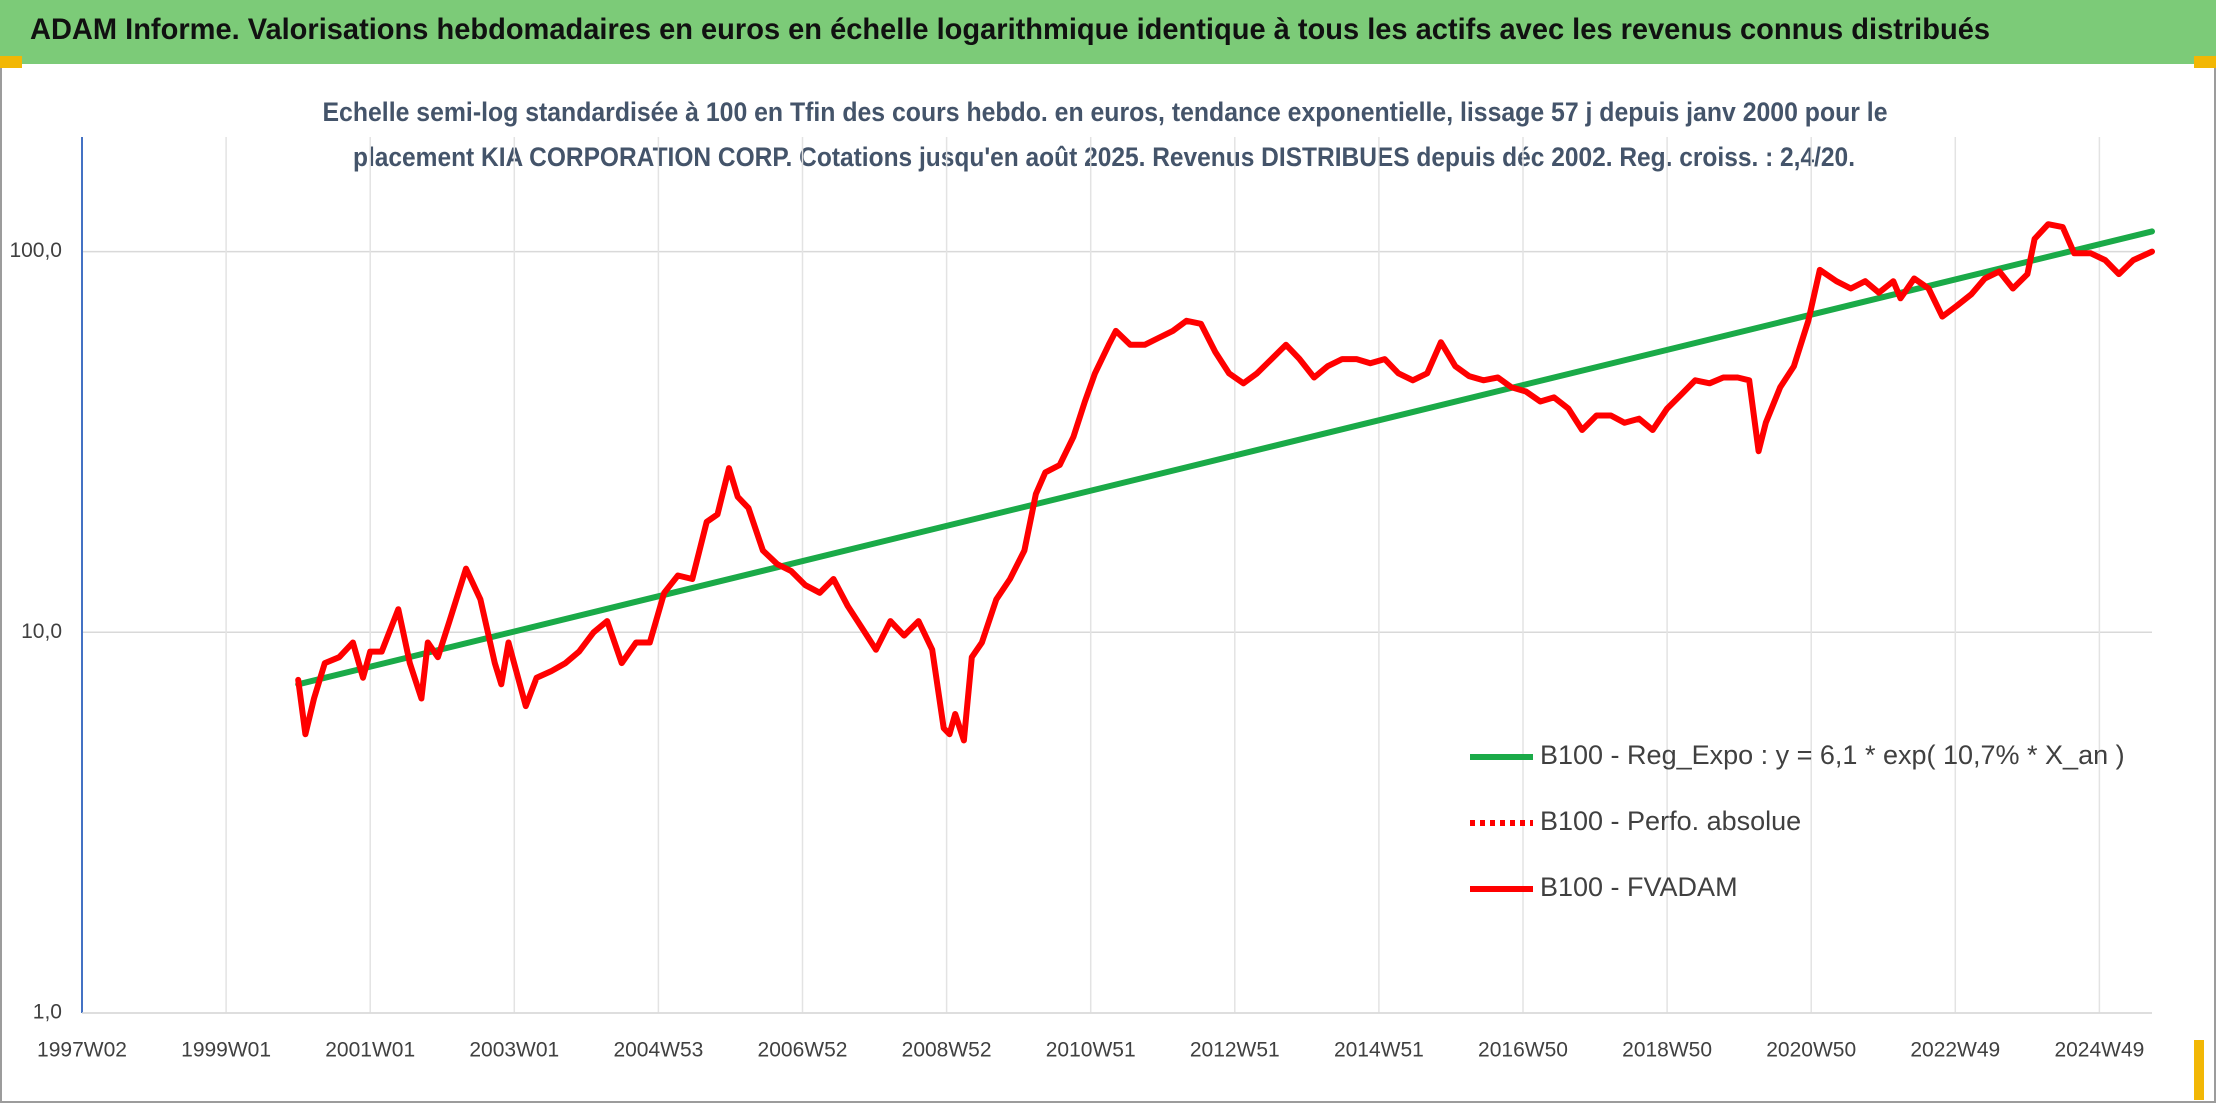  I want to click on y-tick-label: 1,0, so click(47, 1012).